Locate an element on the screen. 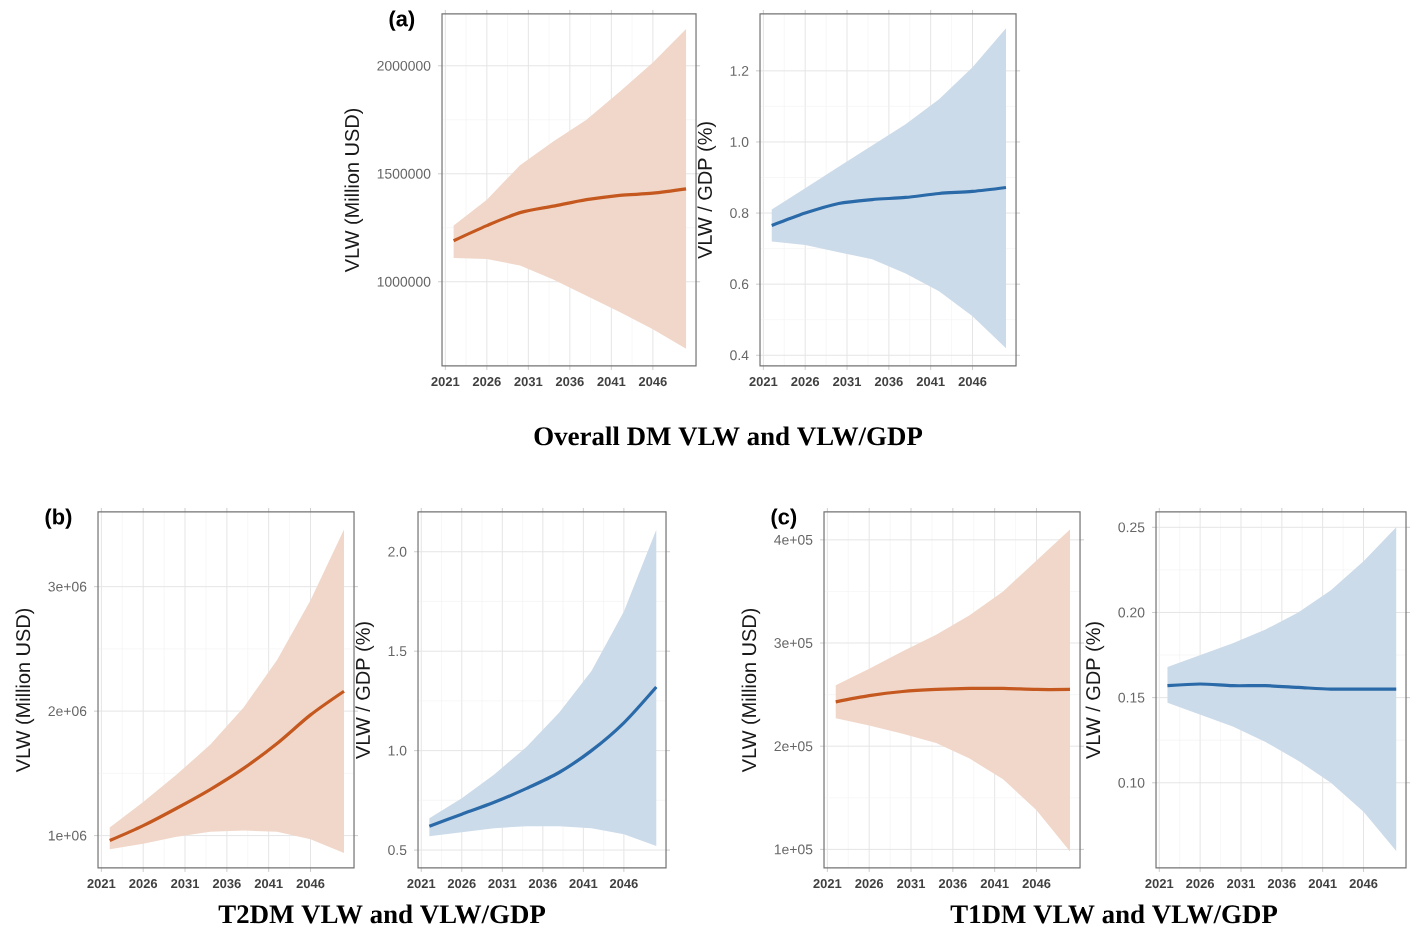 This screenshot has width=1418, height=940. text: (c) is located at coordinates (784, 518).